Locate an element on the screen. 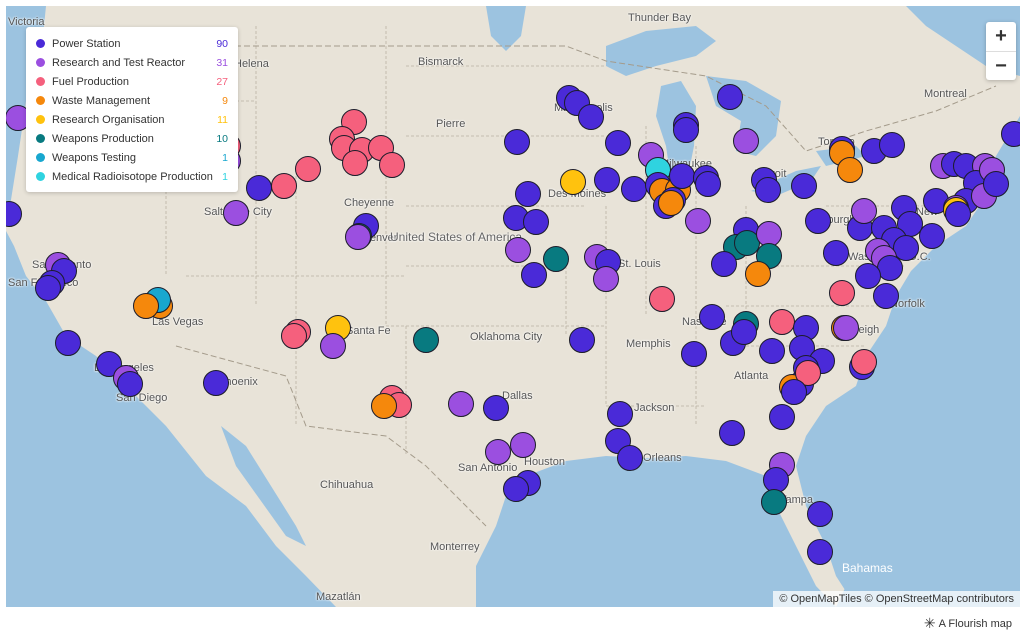 This screenshot has height=641, width=1024. legend-item: Power Station 90 is located at coordinates (132, 43).